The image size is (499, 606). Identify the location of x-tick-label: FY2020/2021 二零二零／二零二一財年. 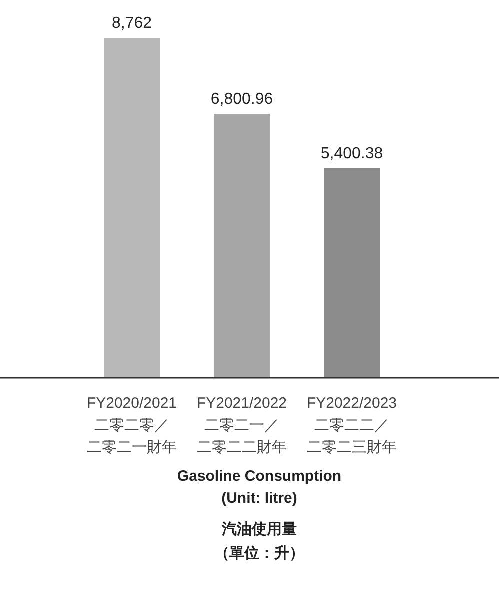
(132, 425).